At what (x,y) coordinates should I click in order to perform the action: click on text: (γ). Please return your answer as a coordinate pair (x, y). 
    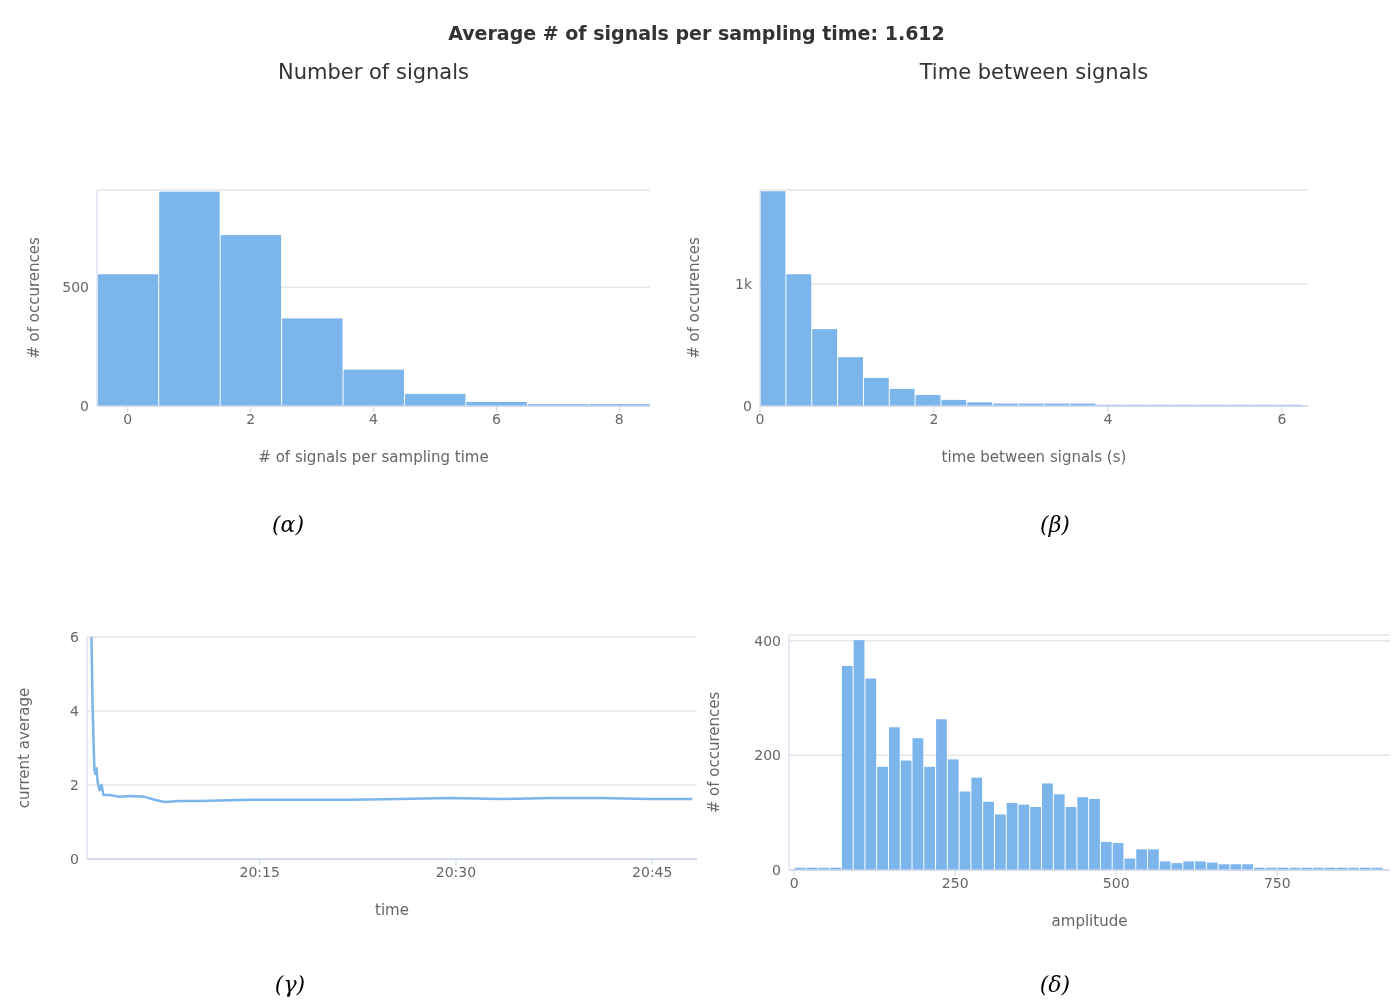
    Looking at the image, I should click on (290, 984).